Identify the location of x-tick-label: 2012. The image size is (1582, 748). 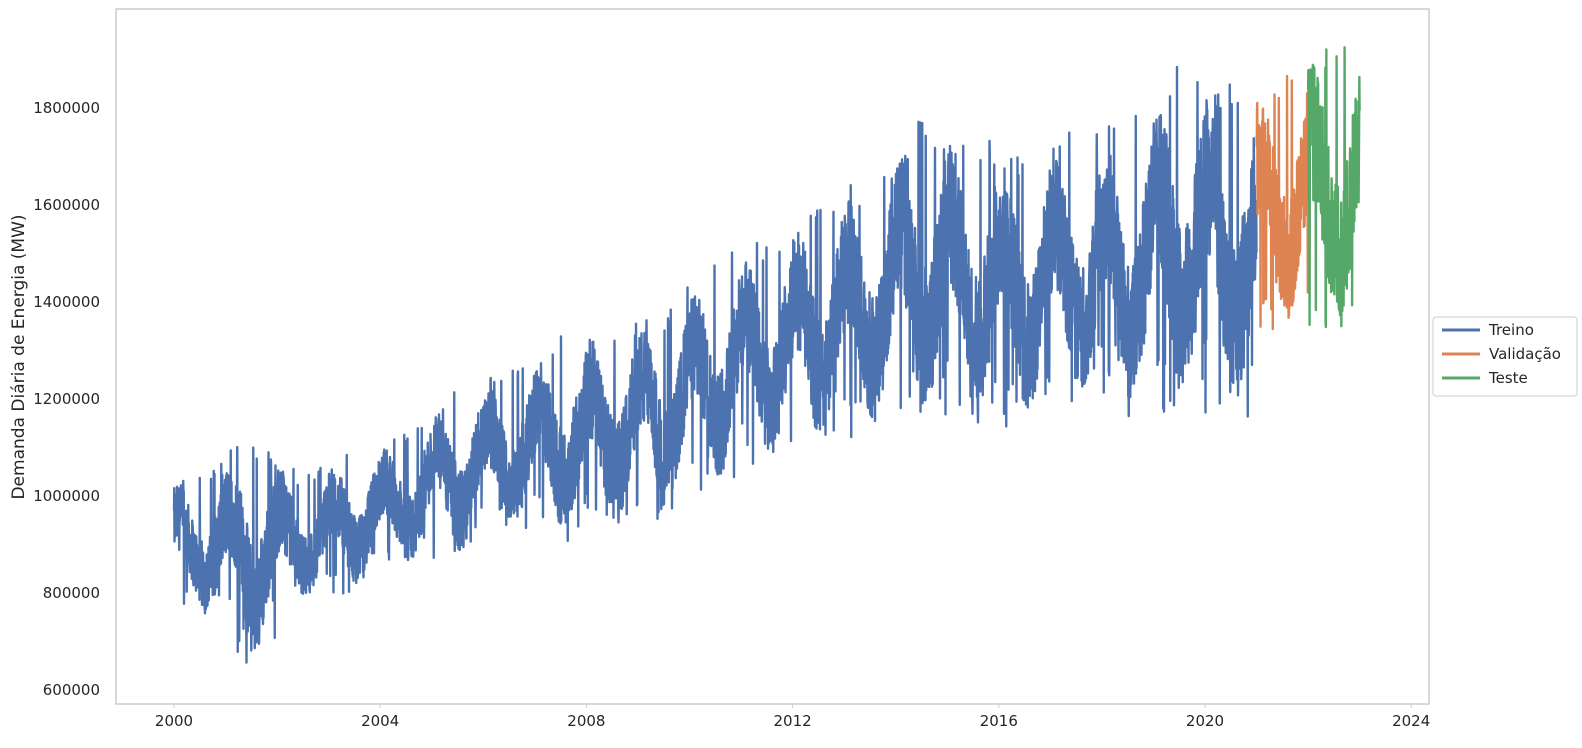
(793, 721).